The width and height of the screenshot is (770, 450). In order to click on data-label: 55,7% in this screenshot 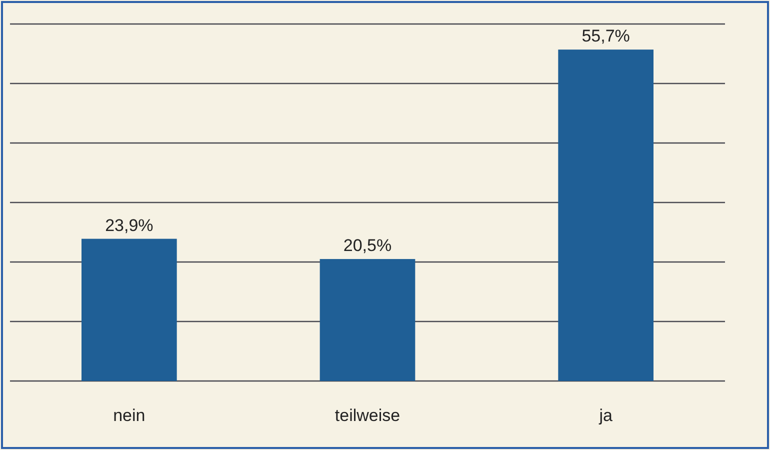, I will do `click(606, 36)`.